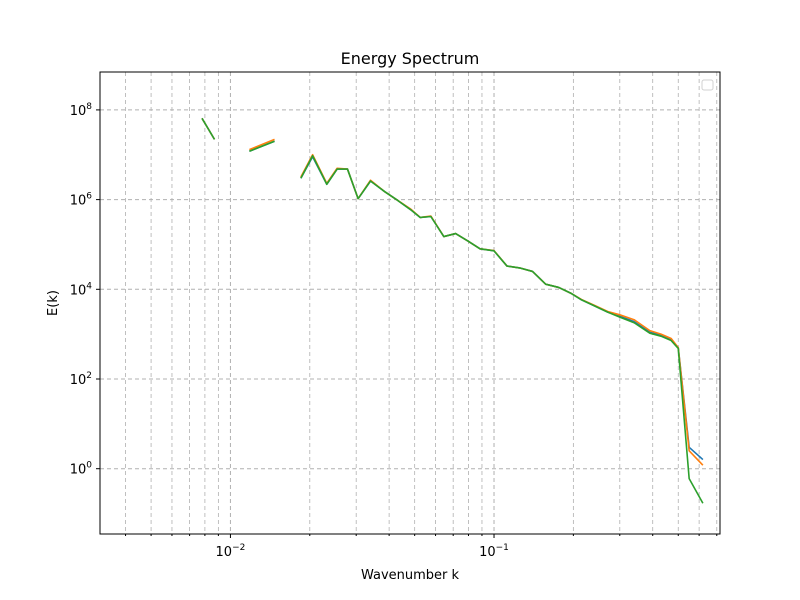  Describe the element at coordinates (410, 575) in the screenshot. I see `x-axis-label: Wavenumber k` at that location.